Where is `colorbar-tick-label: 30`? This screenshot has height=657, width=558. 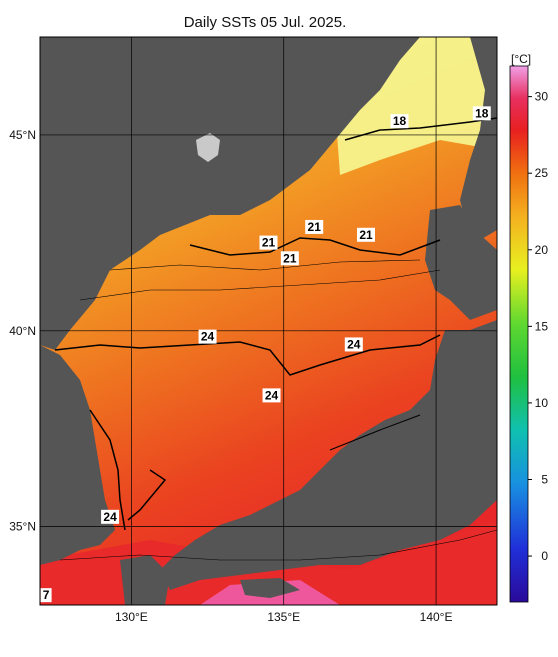
colorbar-tick-label: 30 is located at coordinates (542, 97).